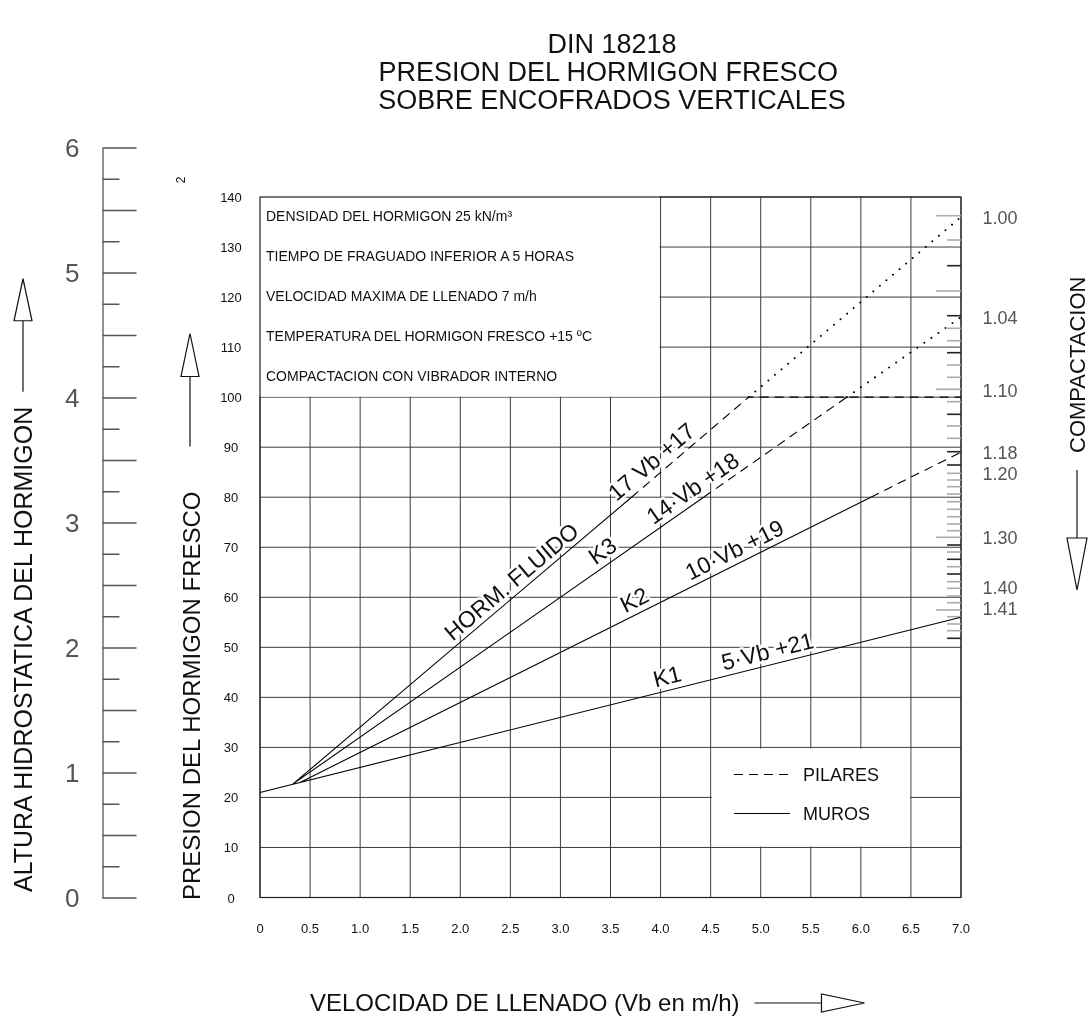 The image size is (1090, 1019). Describe the element at coordinates (634, 599) in the screenshot. I see `annotation: K2` at that location.